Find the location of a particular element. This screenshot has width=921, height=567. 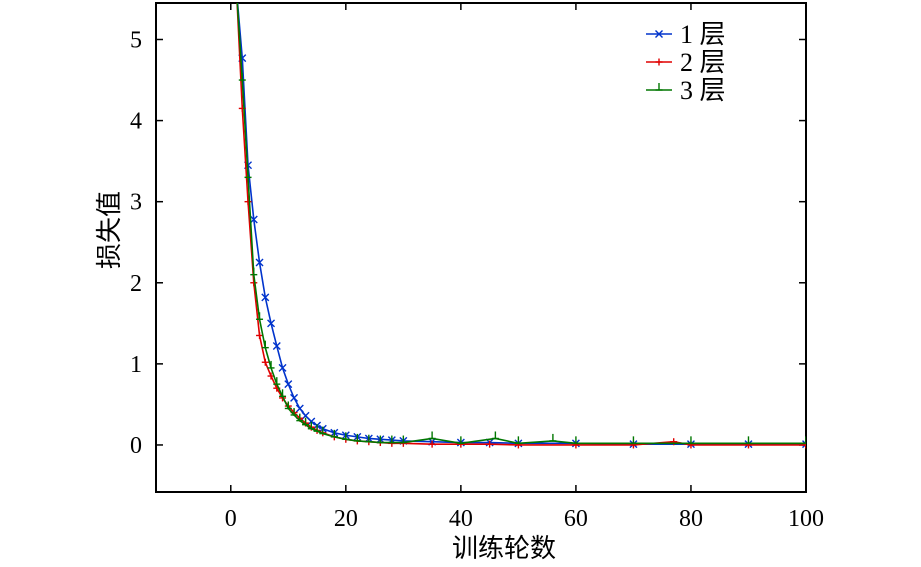

legend-item: 2 层 is located at coordinates (686, 62).